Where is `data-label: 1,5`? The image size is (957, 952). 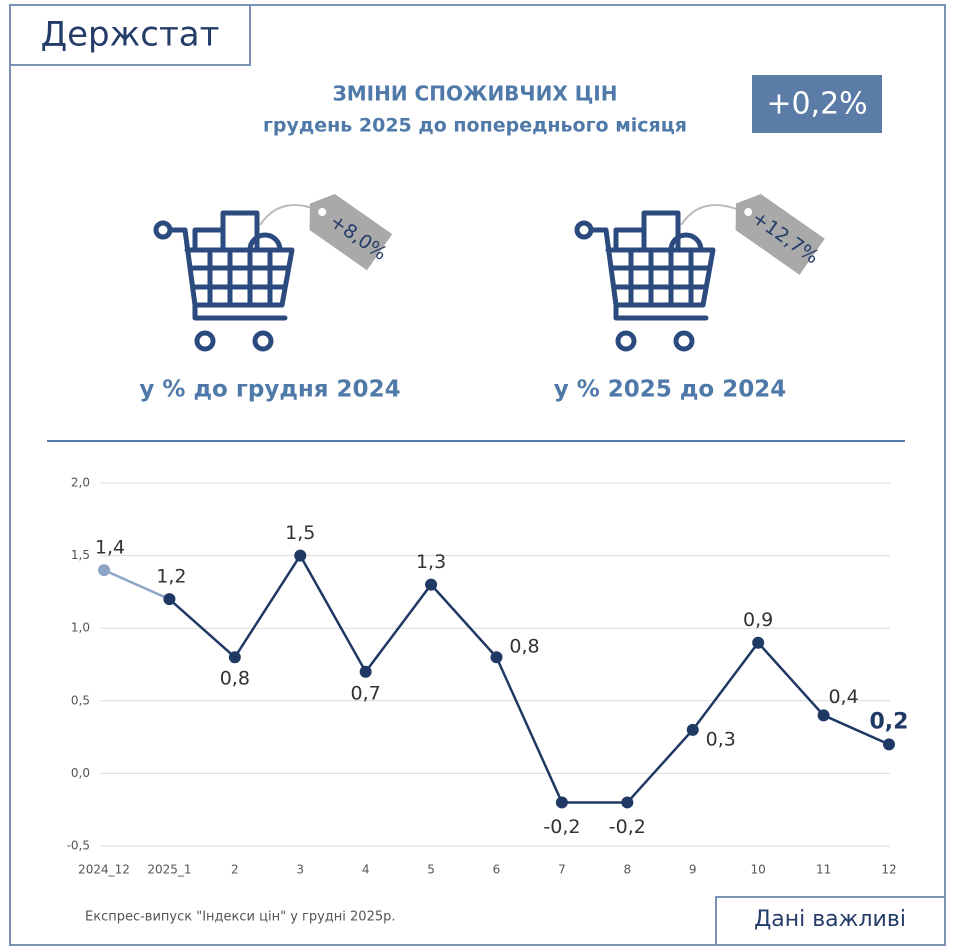 data-label: 1,5 is located at coordinates (300, 533).